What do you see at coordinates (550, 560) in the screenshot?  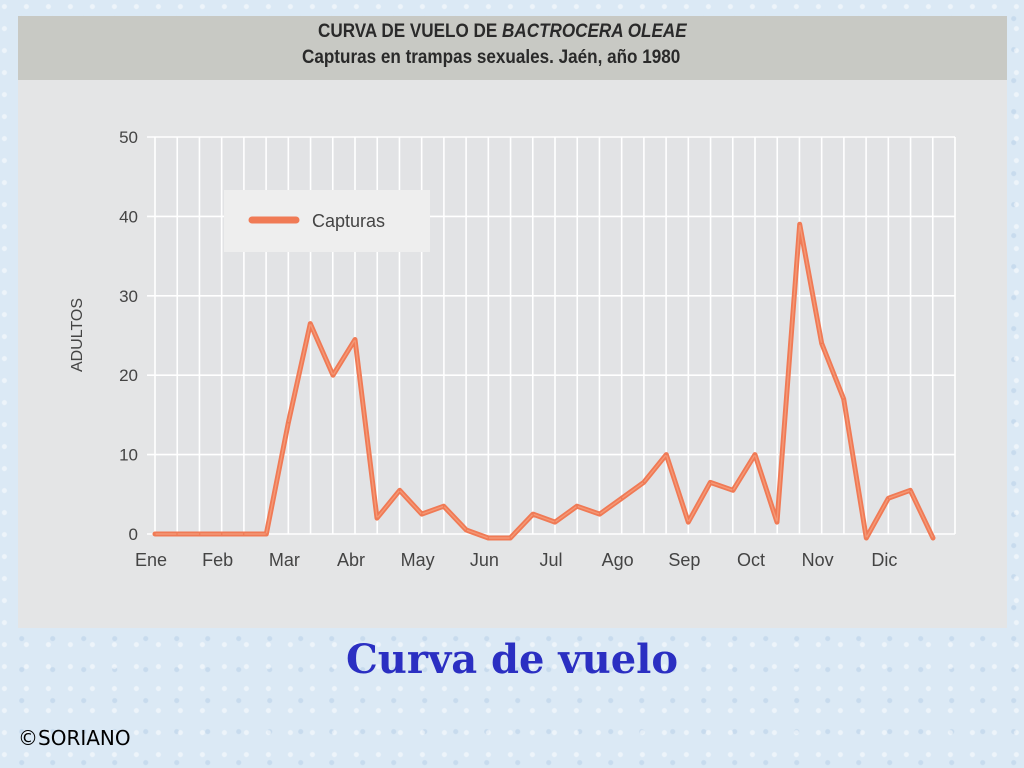 I see `x-tick-label: Jul` at bounding box center [550, 560].